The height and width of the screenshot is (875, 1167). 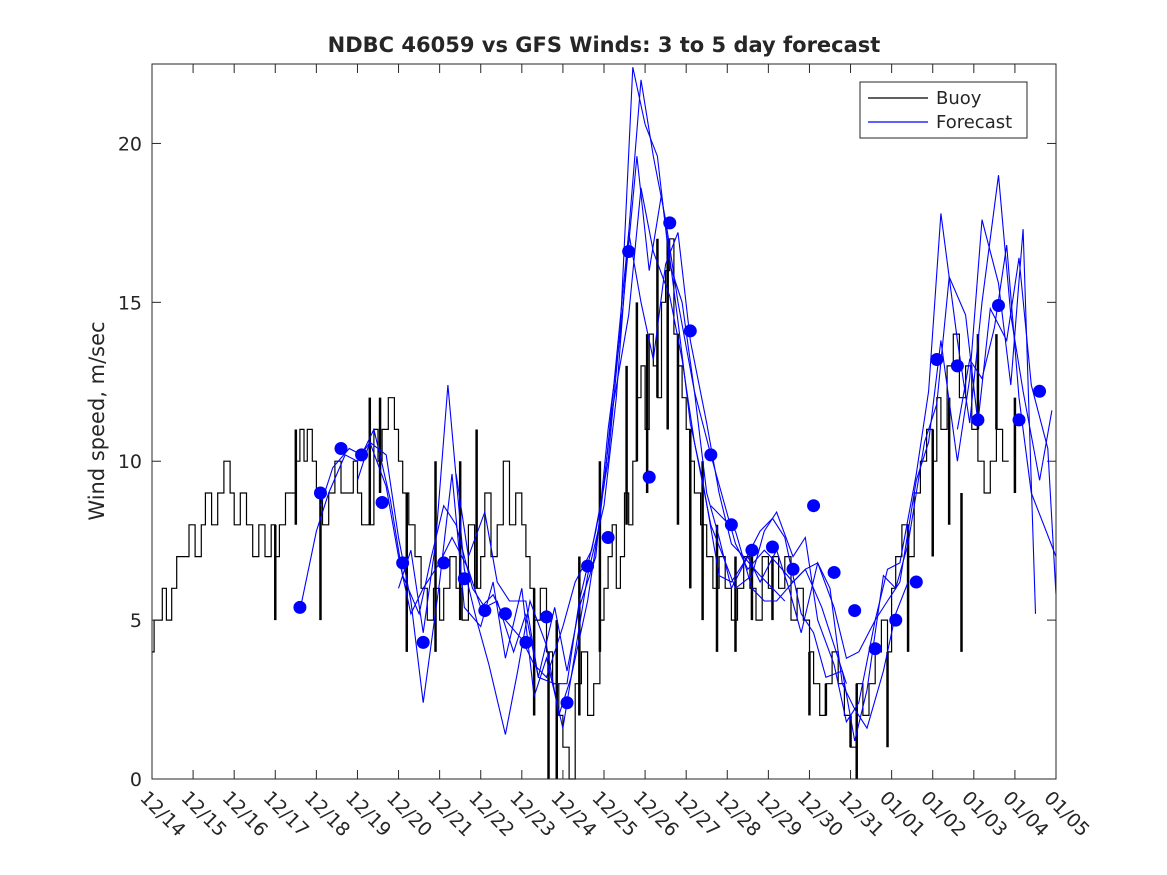 What do you see at coordinates (974, 122) in the screenshot?
I see `legend-label-forecast: Forecast` at bounding box center [974, 122].